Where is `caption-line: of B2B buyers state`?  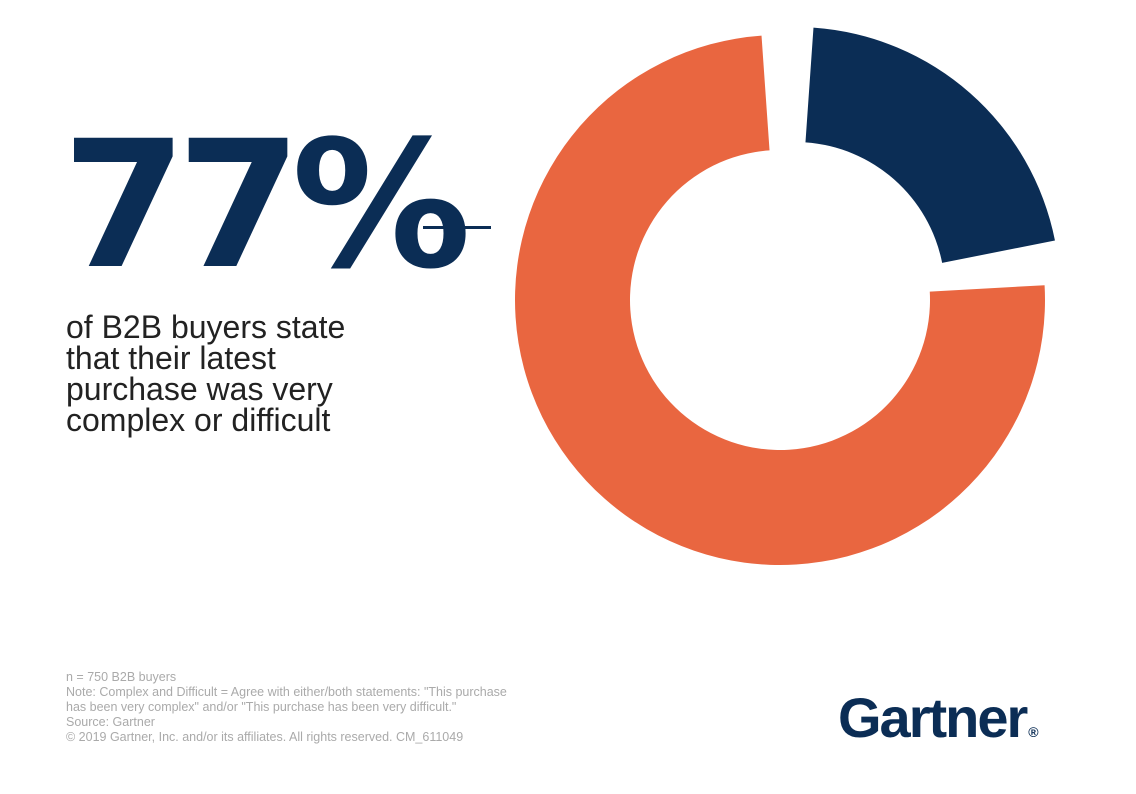
caption-line: of B2B buyers state is located at coordinates (206, 327).